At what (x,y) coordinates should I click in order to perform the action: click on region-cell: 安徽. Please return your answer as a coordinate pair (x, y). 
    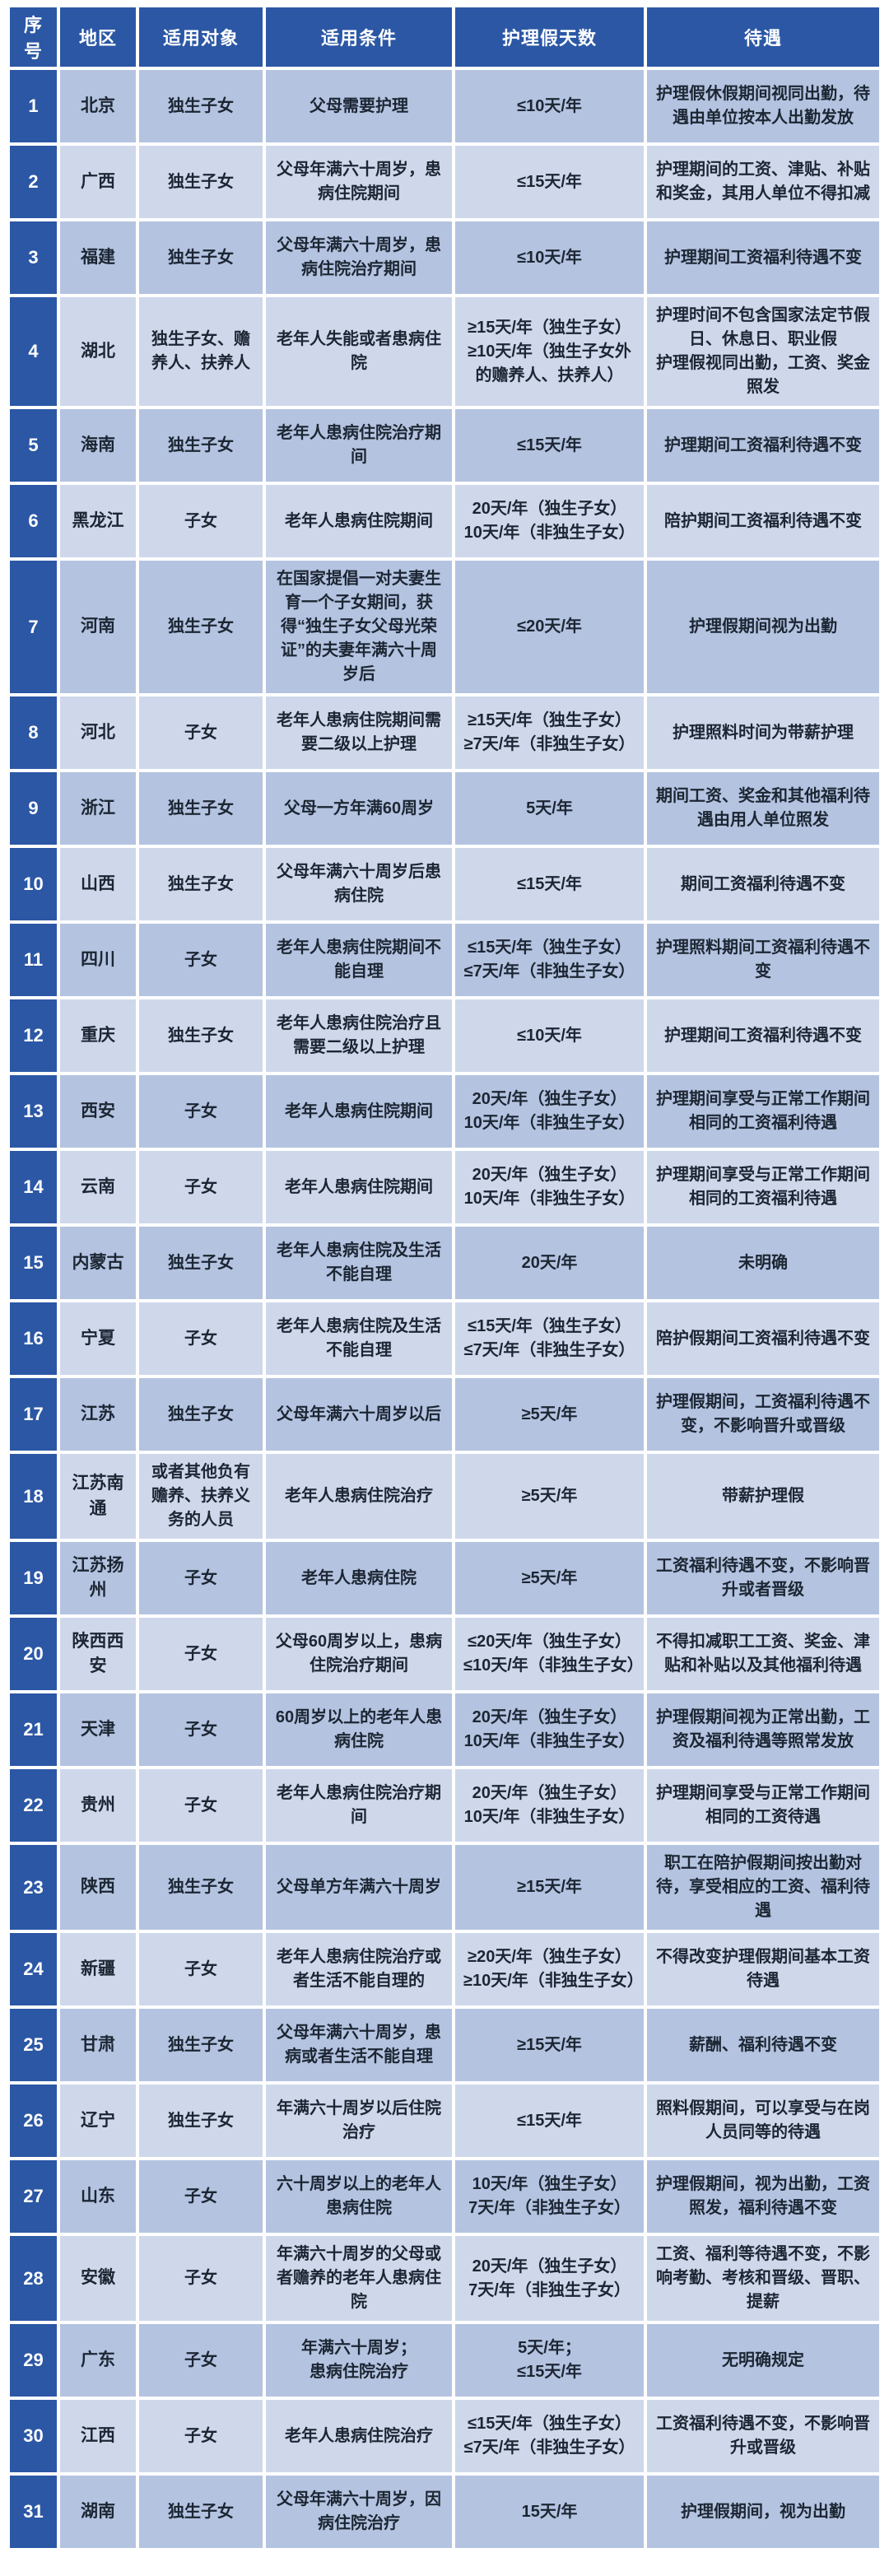
    Looking at the image, I should click on (98, 2278).